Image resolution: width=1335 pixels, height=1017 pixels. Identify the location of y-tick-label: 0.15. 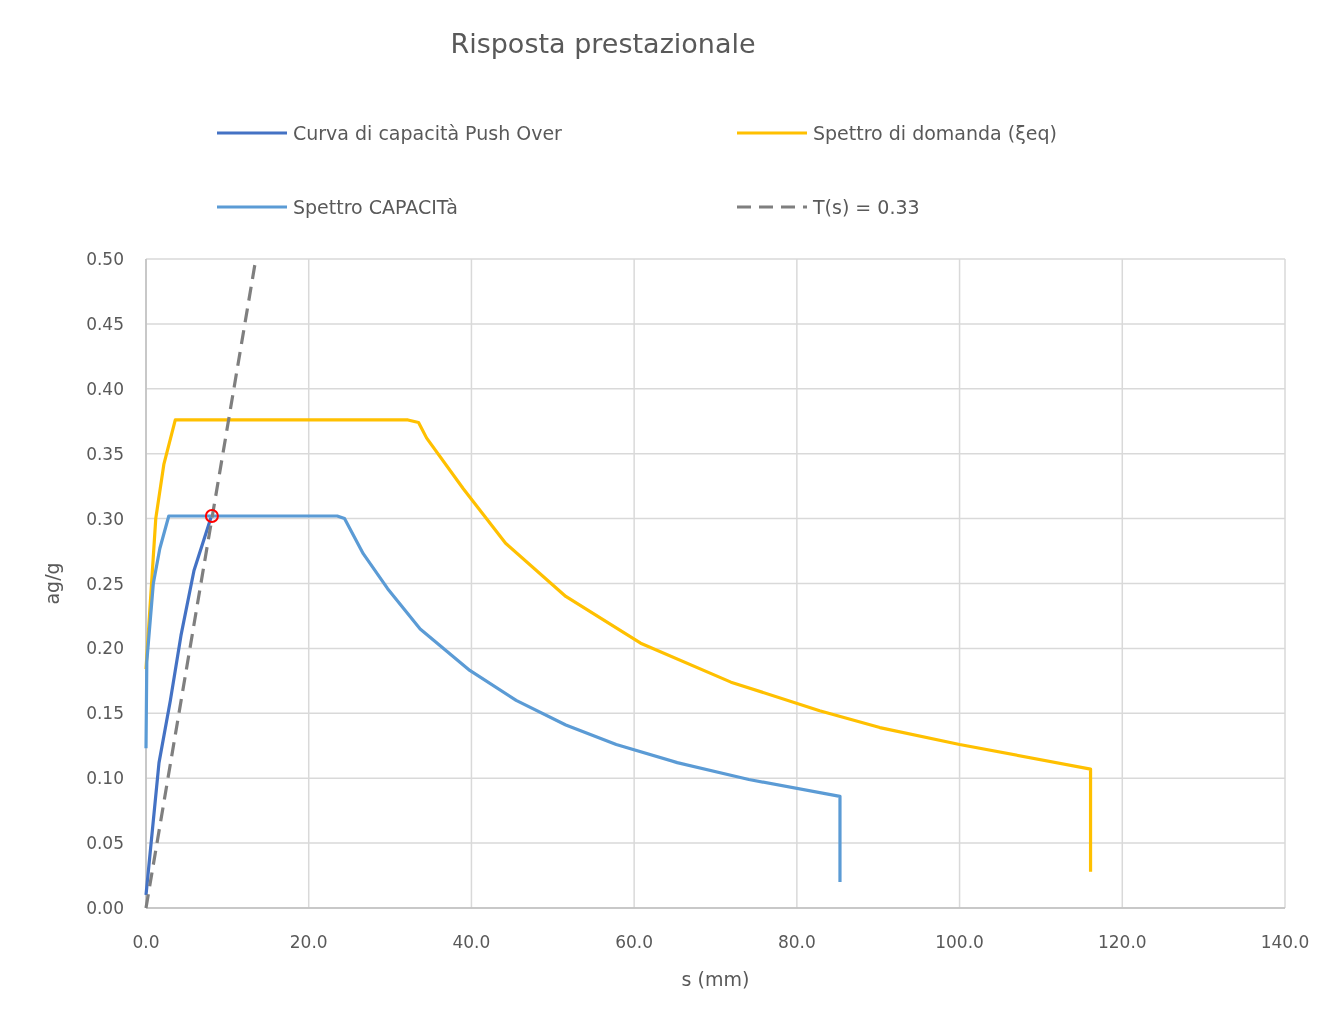
(105, 713).